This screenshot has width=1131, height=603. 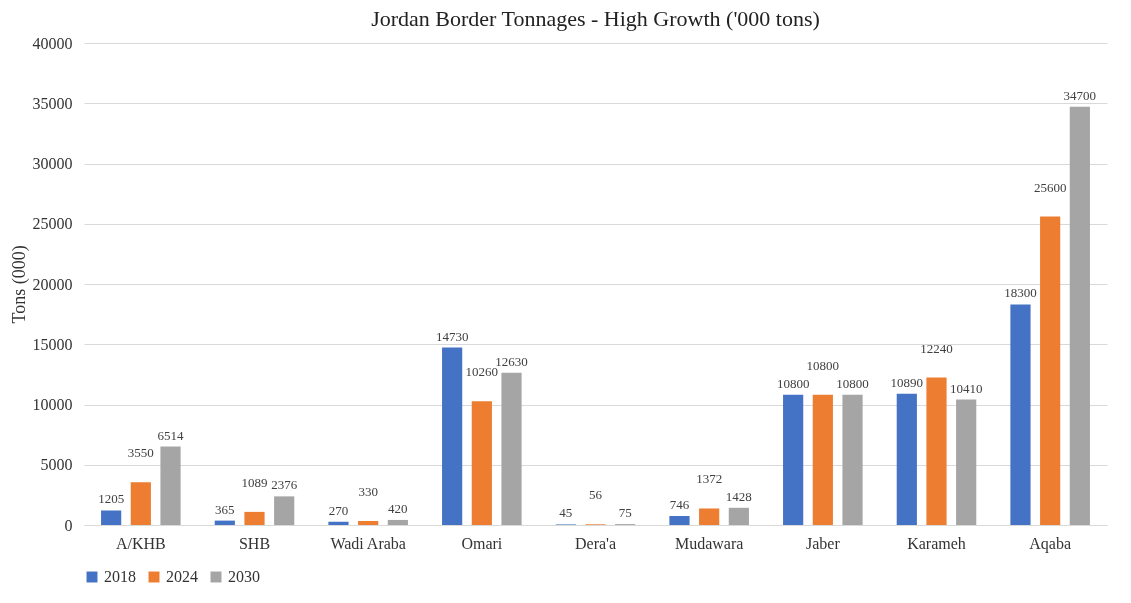 What do you see at coordinates (120, 576) in the screenshot?
I see `legend-label: 2018` at bounding box center [120, 576].